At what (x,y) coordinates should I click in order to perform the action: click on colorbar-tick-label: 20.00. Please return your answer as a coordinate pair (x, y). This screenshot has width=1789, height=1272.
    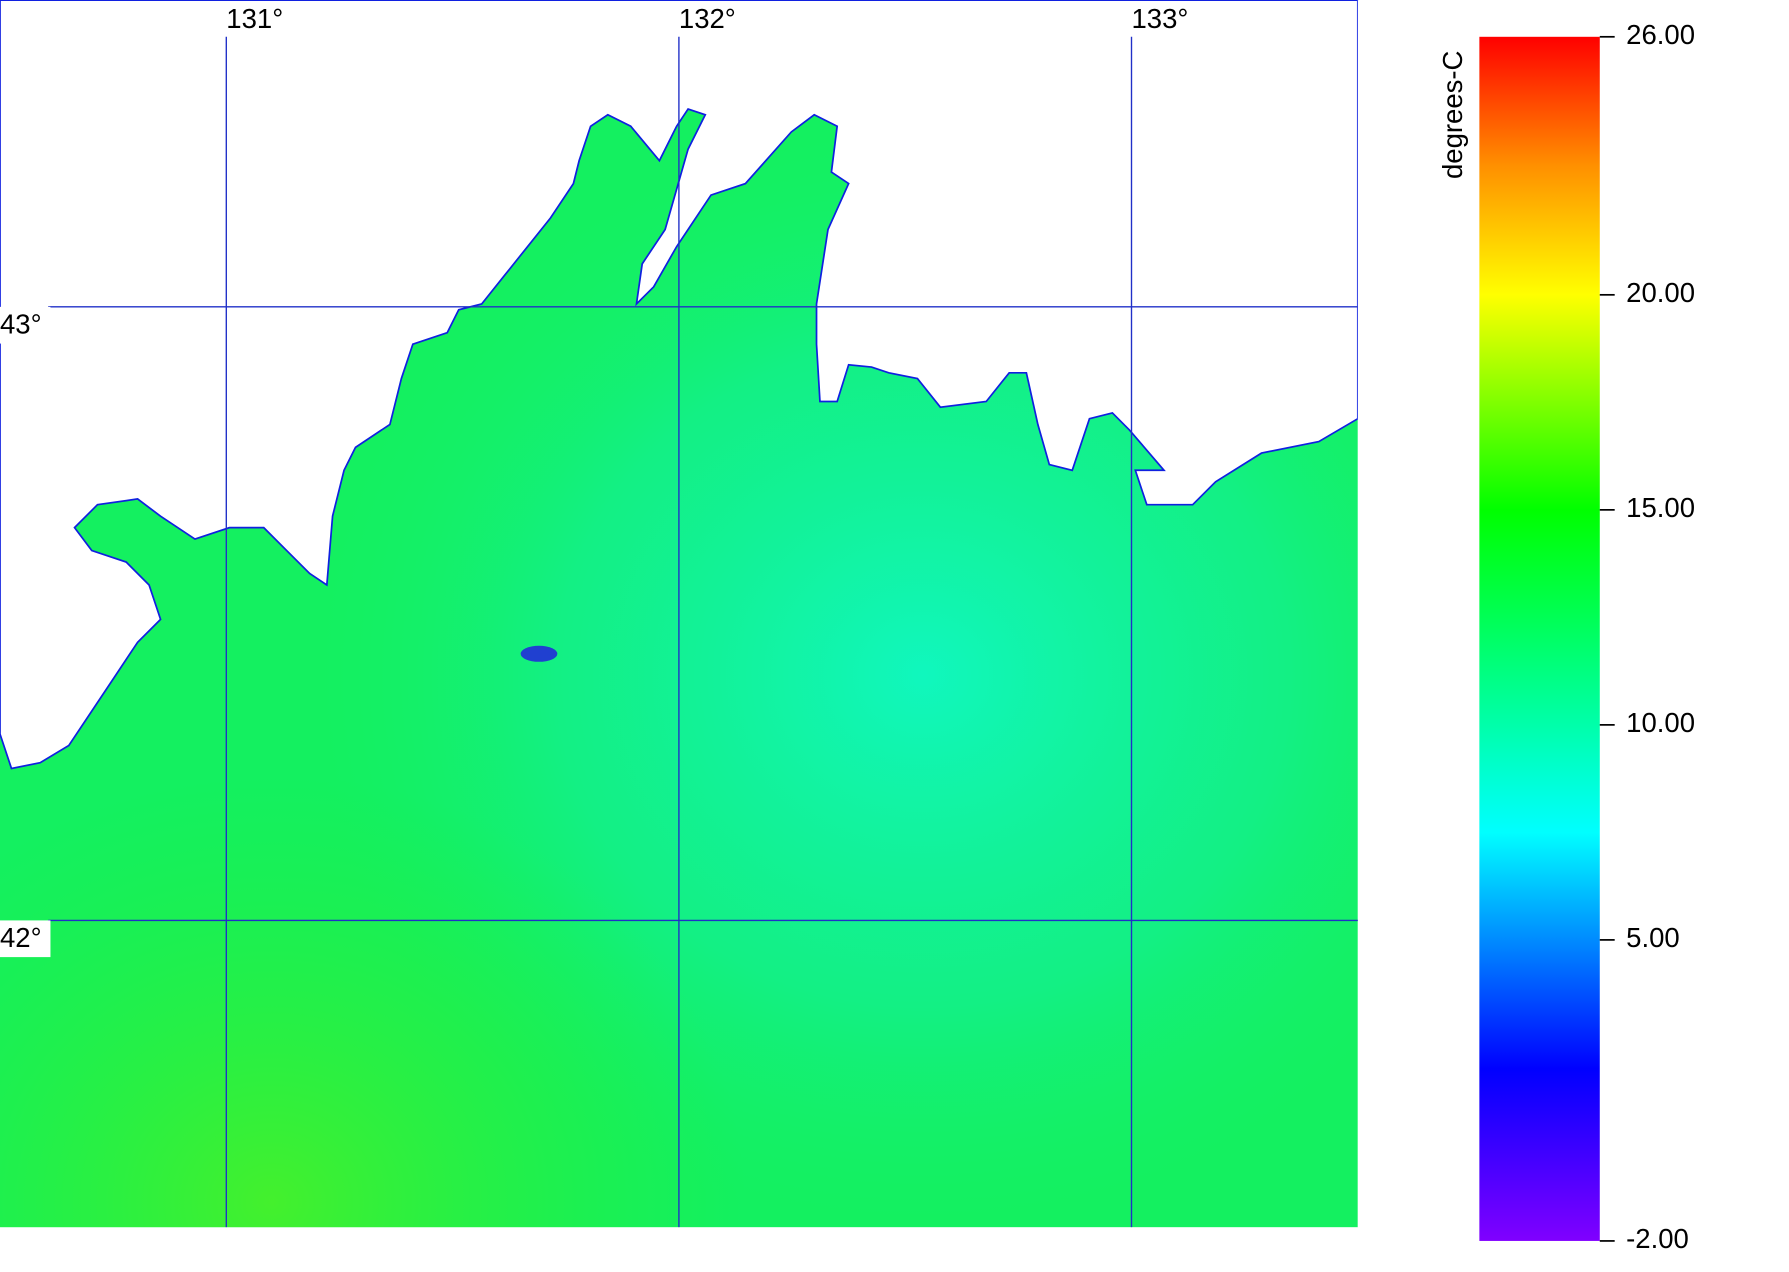
    Looking at the image, I should click on (1660, 292).